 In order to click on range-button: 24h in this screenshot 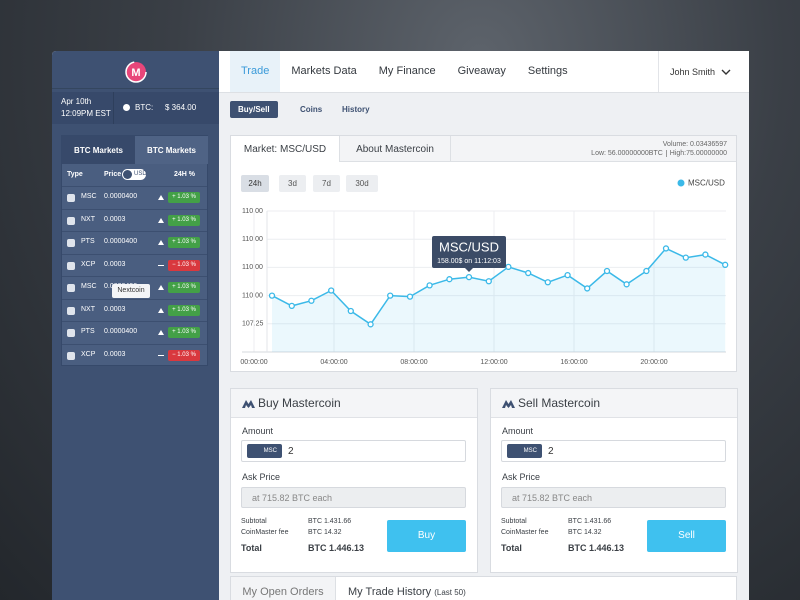, I will do `click(255, 183)`.